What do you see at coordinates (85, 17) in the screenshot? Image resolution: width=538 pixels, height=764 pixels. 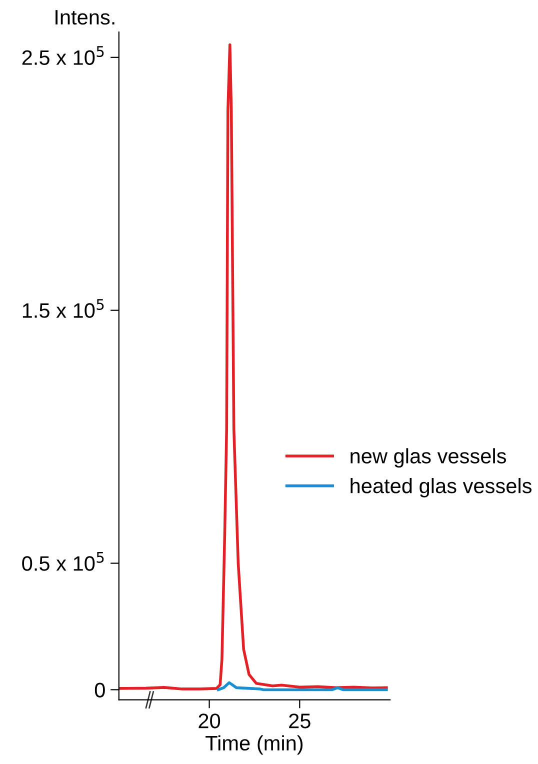 I see `y-axis-title: Intens.` at bounding box center [85, 17].